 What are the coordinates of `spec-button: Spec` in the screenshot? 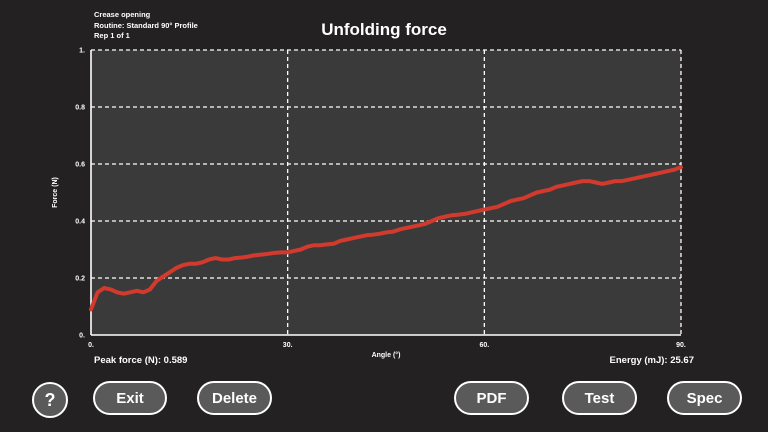 It's located at (704, 398).